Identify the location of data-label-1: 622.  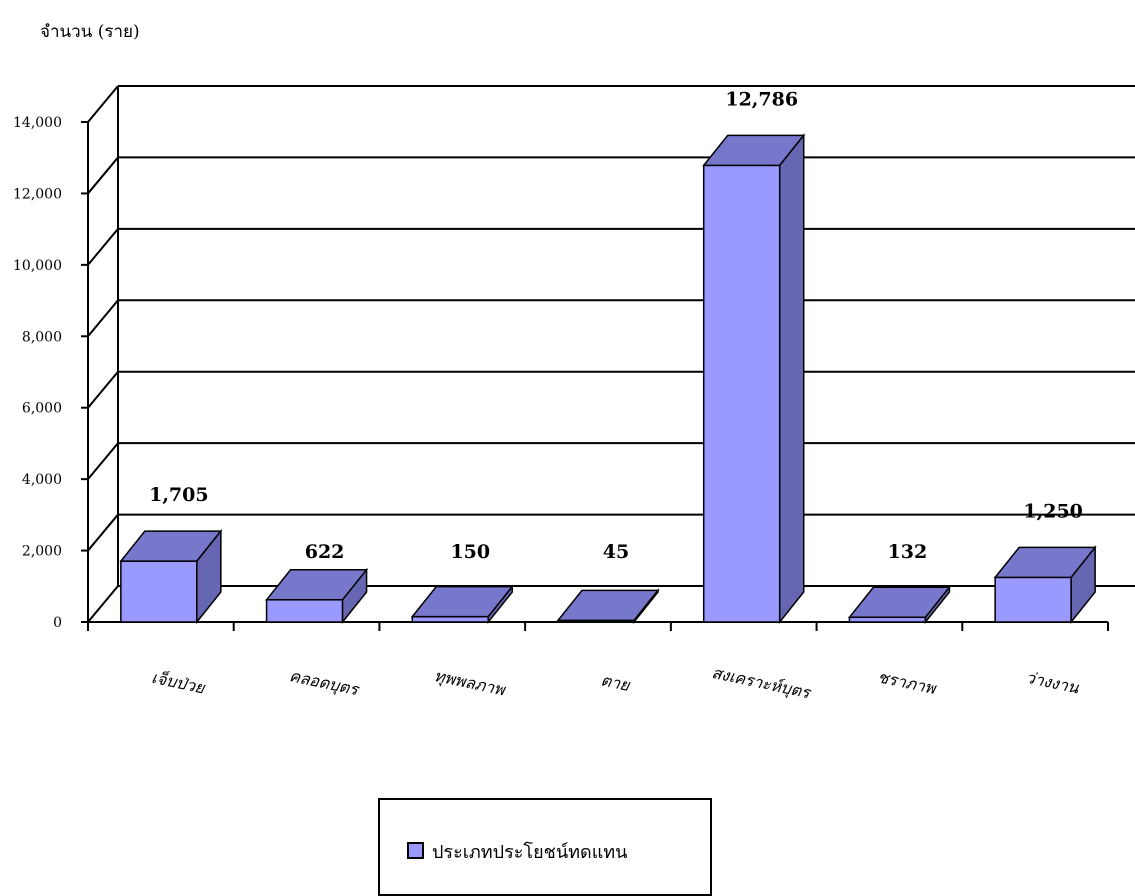
(325, 552).